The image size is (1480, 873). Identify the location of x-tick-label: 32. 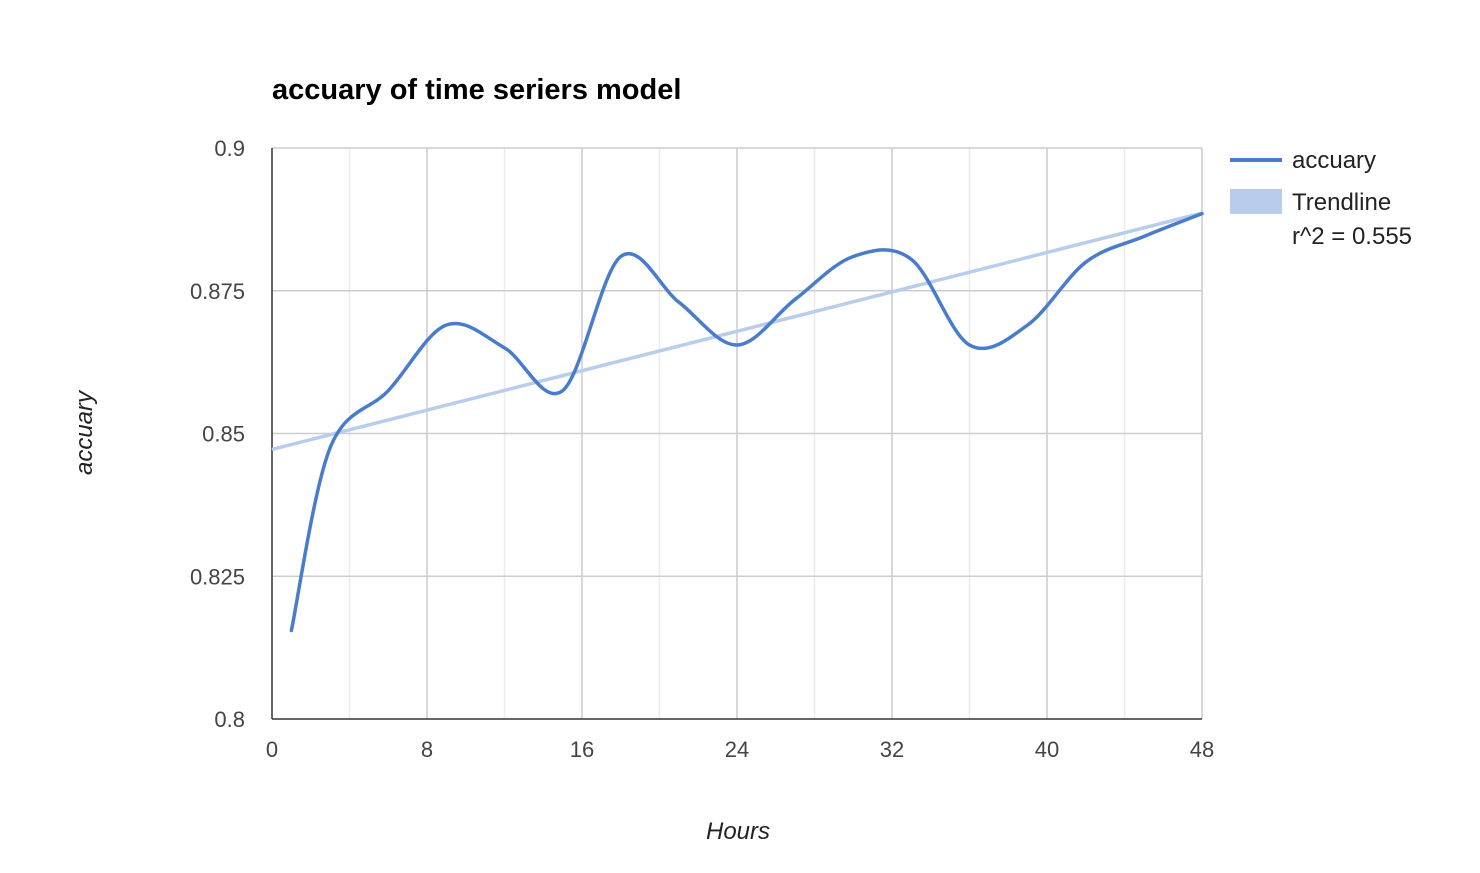
(892, 749).